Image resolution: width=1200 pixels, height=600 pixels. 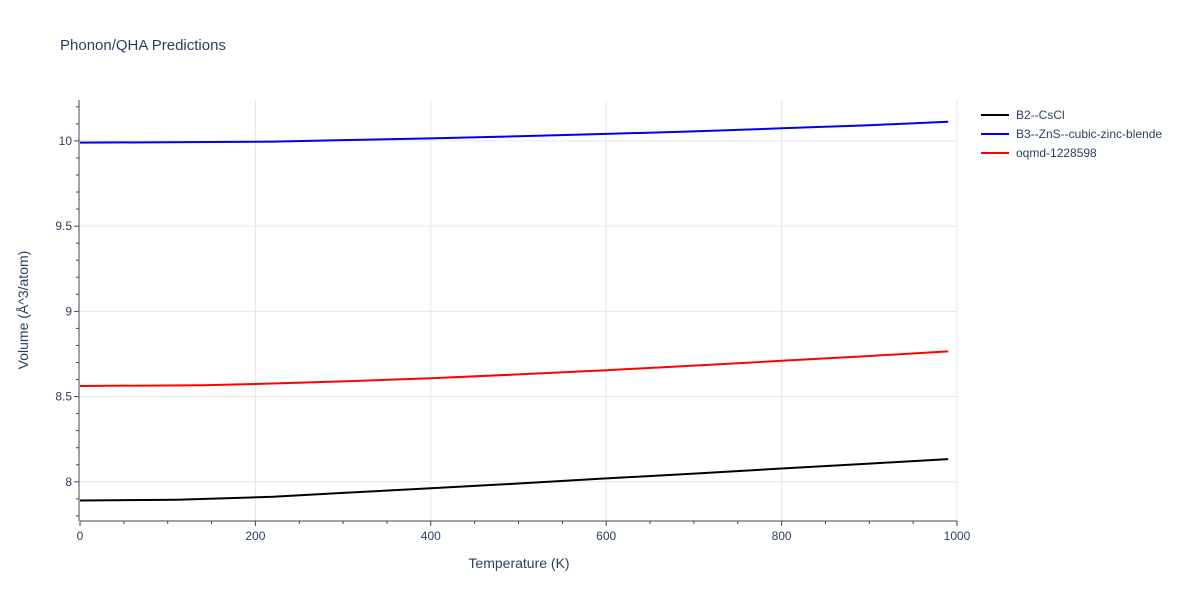 What do you see at coordinates (1056, 153) in the screenshot?
I see `legend-label: oqmd-1228598` at bounding box center [1056, 153].